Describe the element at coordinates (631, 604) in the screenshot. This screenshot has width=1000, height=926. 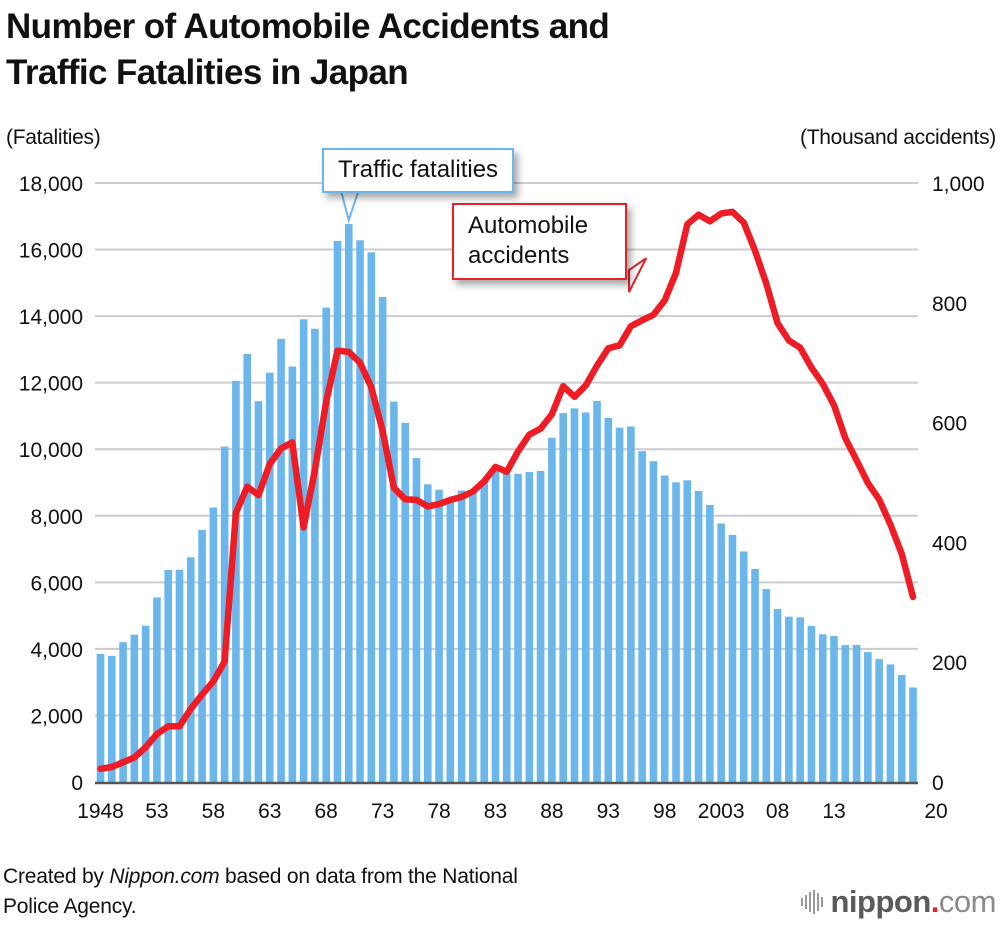
I see `bar-1995` at that location.